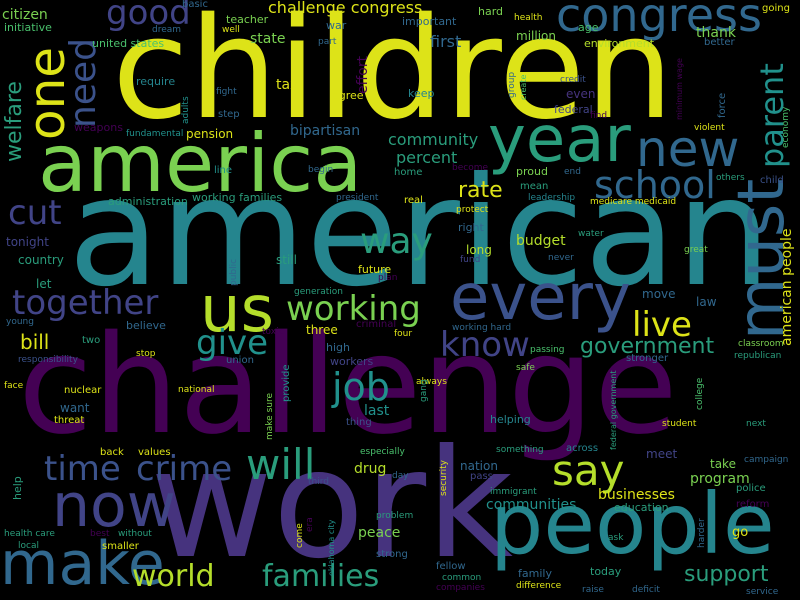 The height and width of the screenshot is (600, 800). Describe the element at coordinates (20, 322) in the screenshot. I see `word-young: young` at that location.